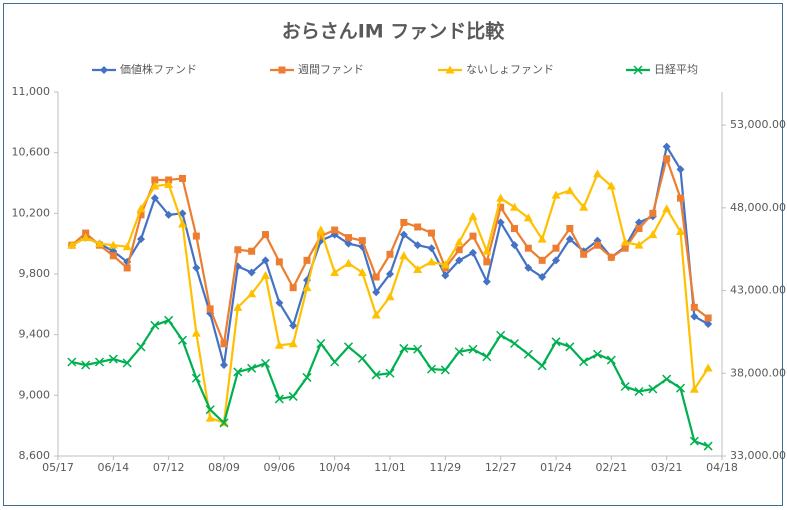  Describe the element at coordinates (758, 124) in the screenshot. I see `y2-tick-label: 53,000.00` at that location.